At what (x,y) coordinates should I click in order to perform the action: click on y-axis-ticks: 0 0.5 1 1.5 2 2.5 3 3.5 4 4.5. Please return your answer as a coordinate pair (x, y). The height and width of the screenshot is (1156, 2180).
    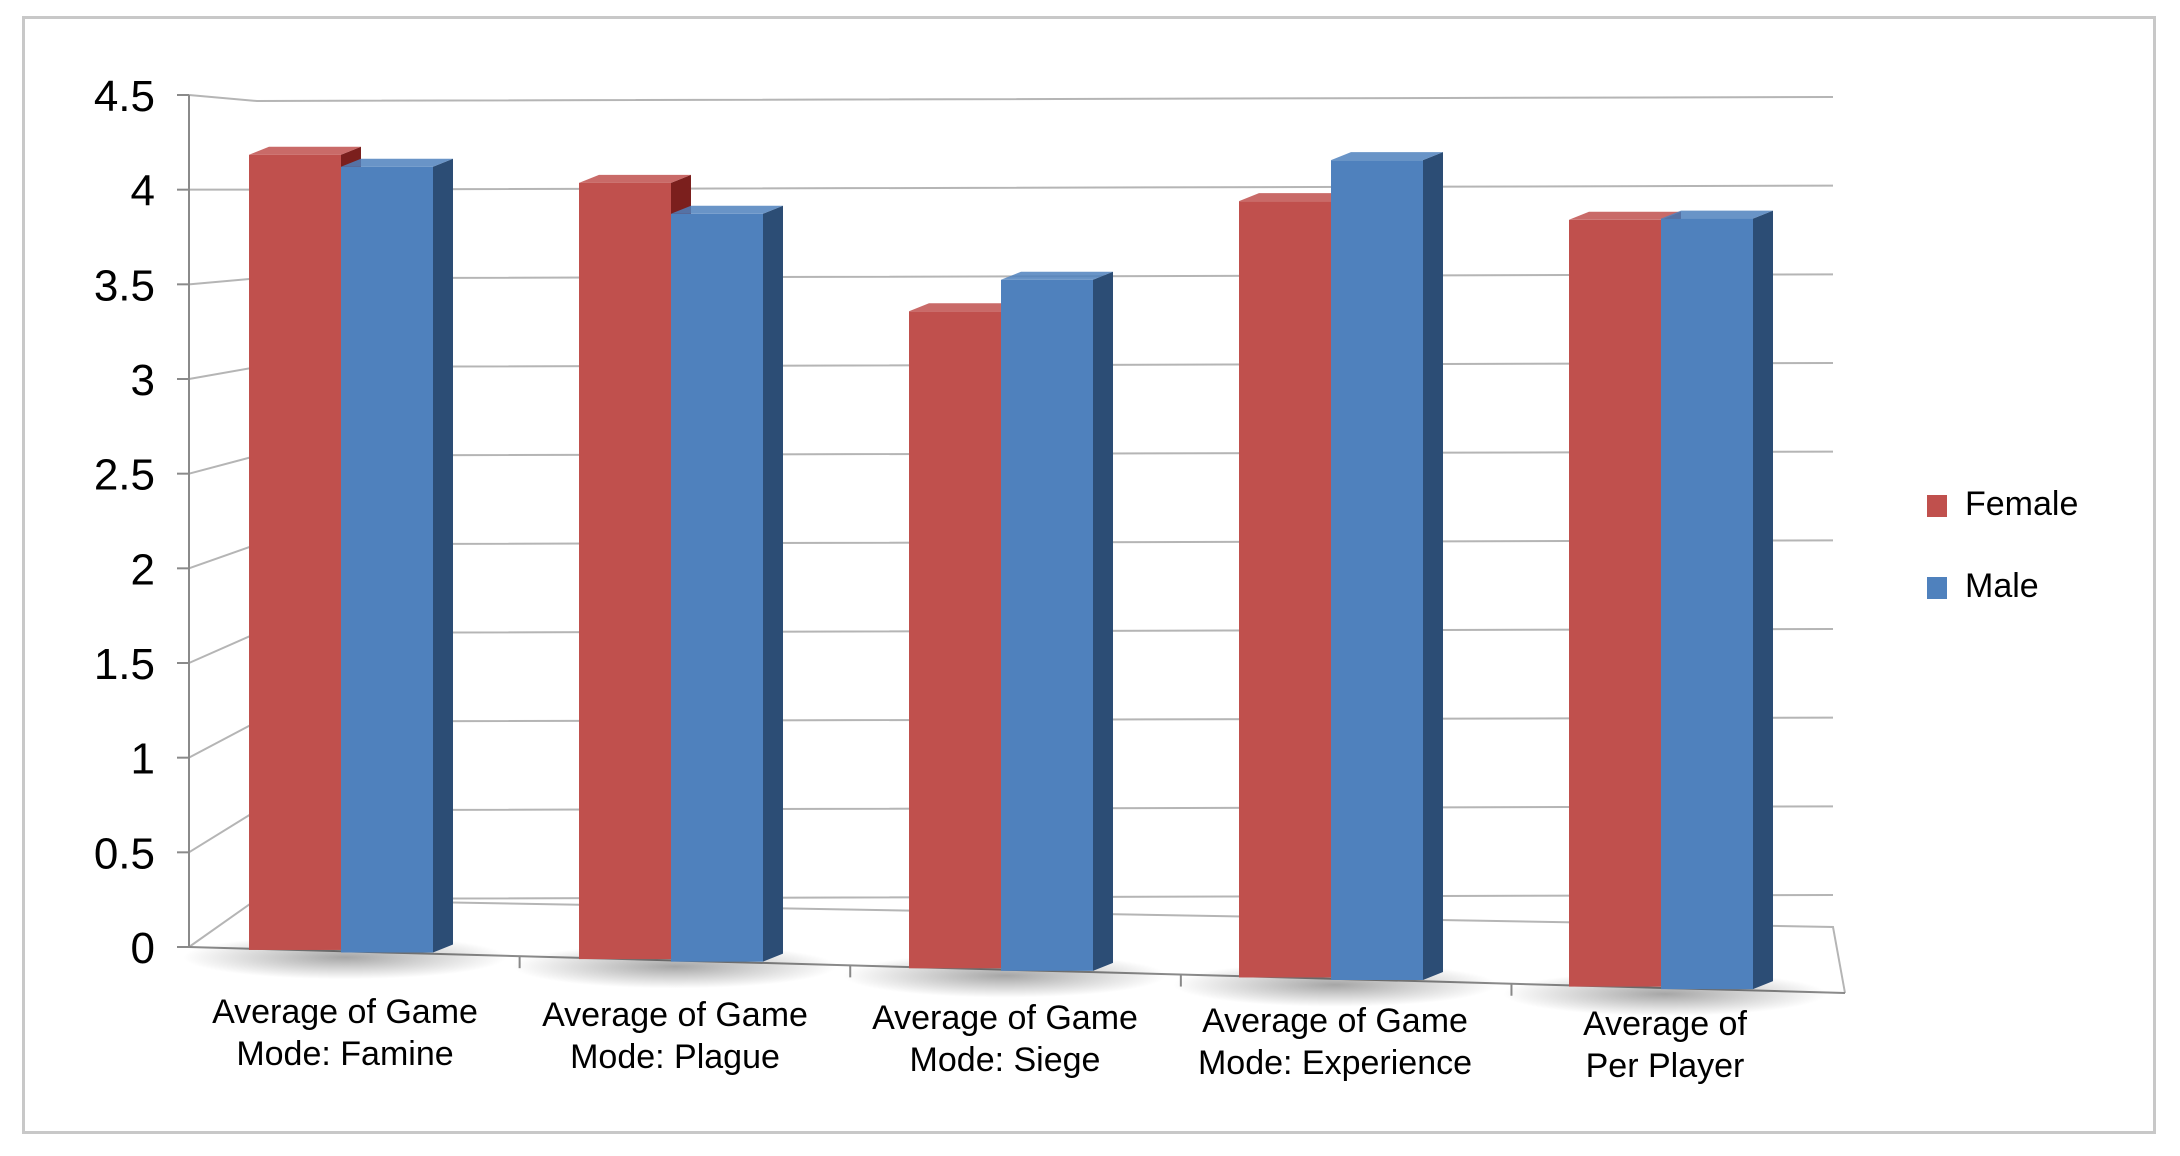
    Looking at the image, I should click on (124, 522).